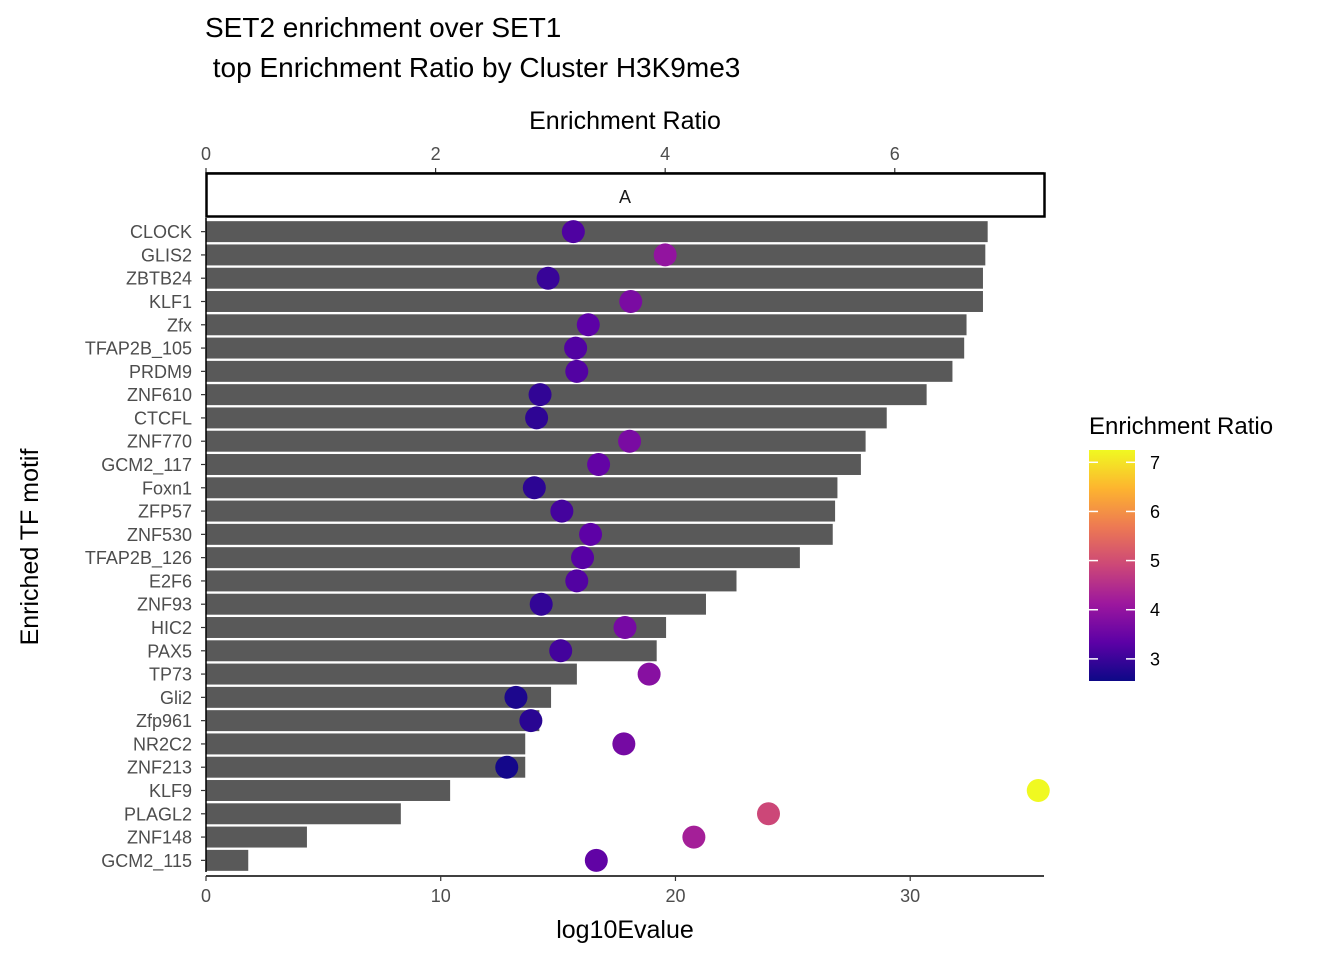 This screenshot has height=960, width=1344. Describe the element at coordinates (1155, 561) in the screenshot. I see `legend-tick-label: 5` at that location.